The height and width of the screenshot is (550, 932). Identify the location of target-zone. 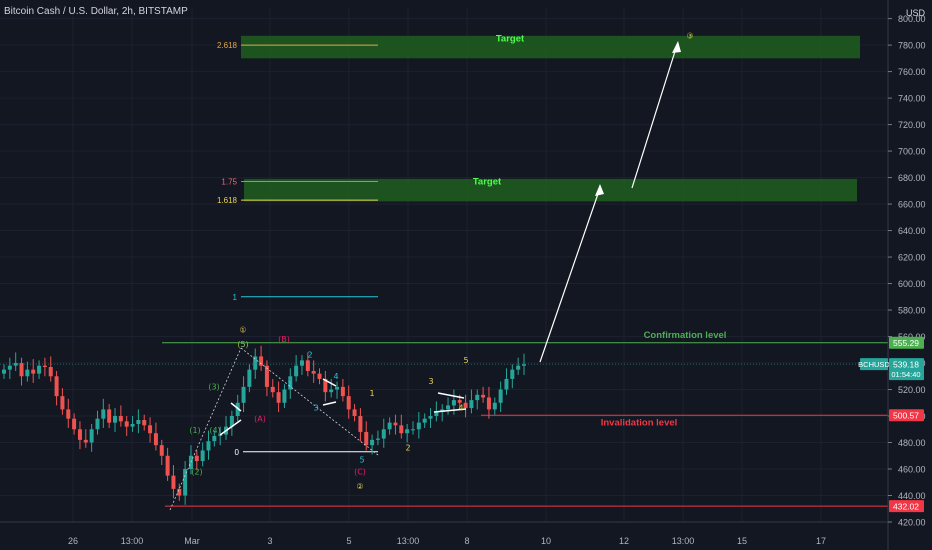
(550, 47).